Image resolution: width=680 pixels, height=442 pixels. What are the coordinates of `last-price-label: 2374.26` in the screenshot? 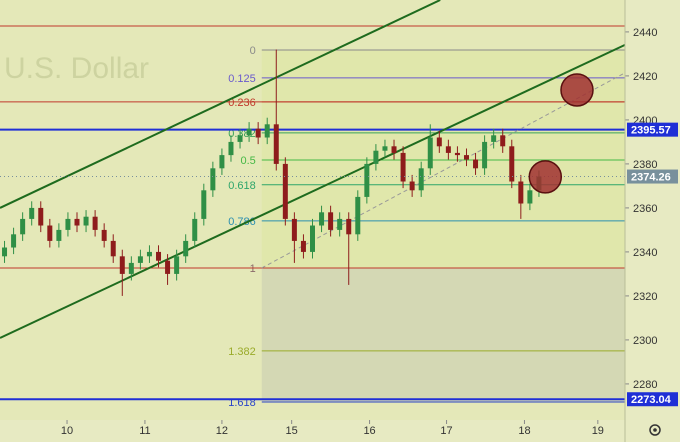 It's located at (651, 178).